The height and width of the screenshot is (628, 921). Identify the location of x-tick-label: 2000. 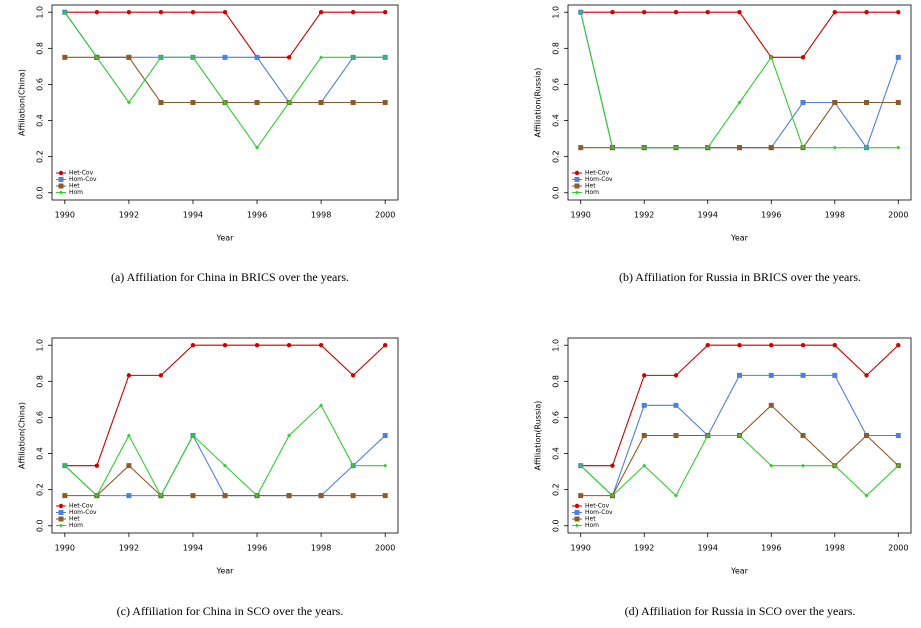
(898, 215).